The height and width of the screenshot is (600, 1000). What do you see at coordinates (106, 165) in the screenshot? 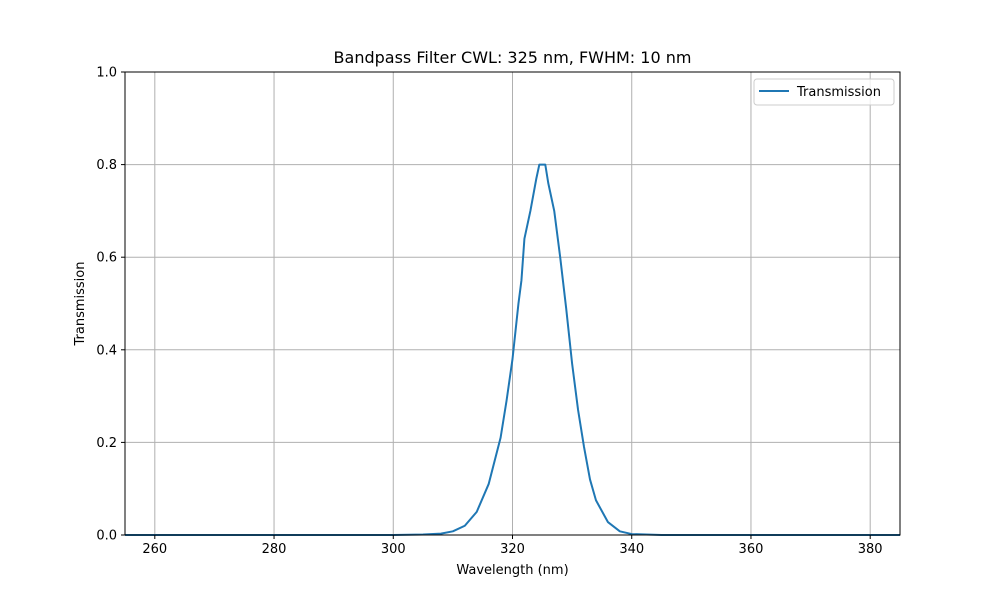
I see `y-tick-label: 0.8` at bounding box center [106, 165].